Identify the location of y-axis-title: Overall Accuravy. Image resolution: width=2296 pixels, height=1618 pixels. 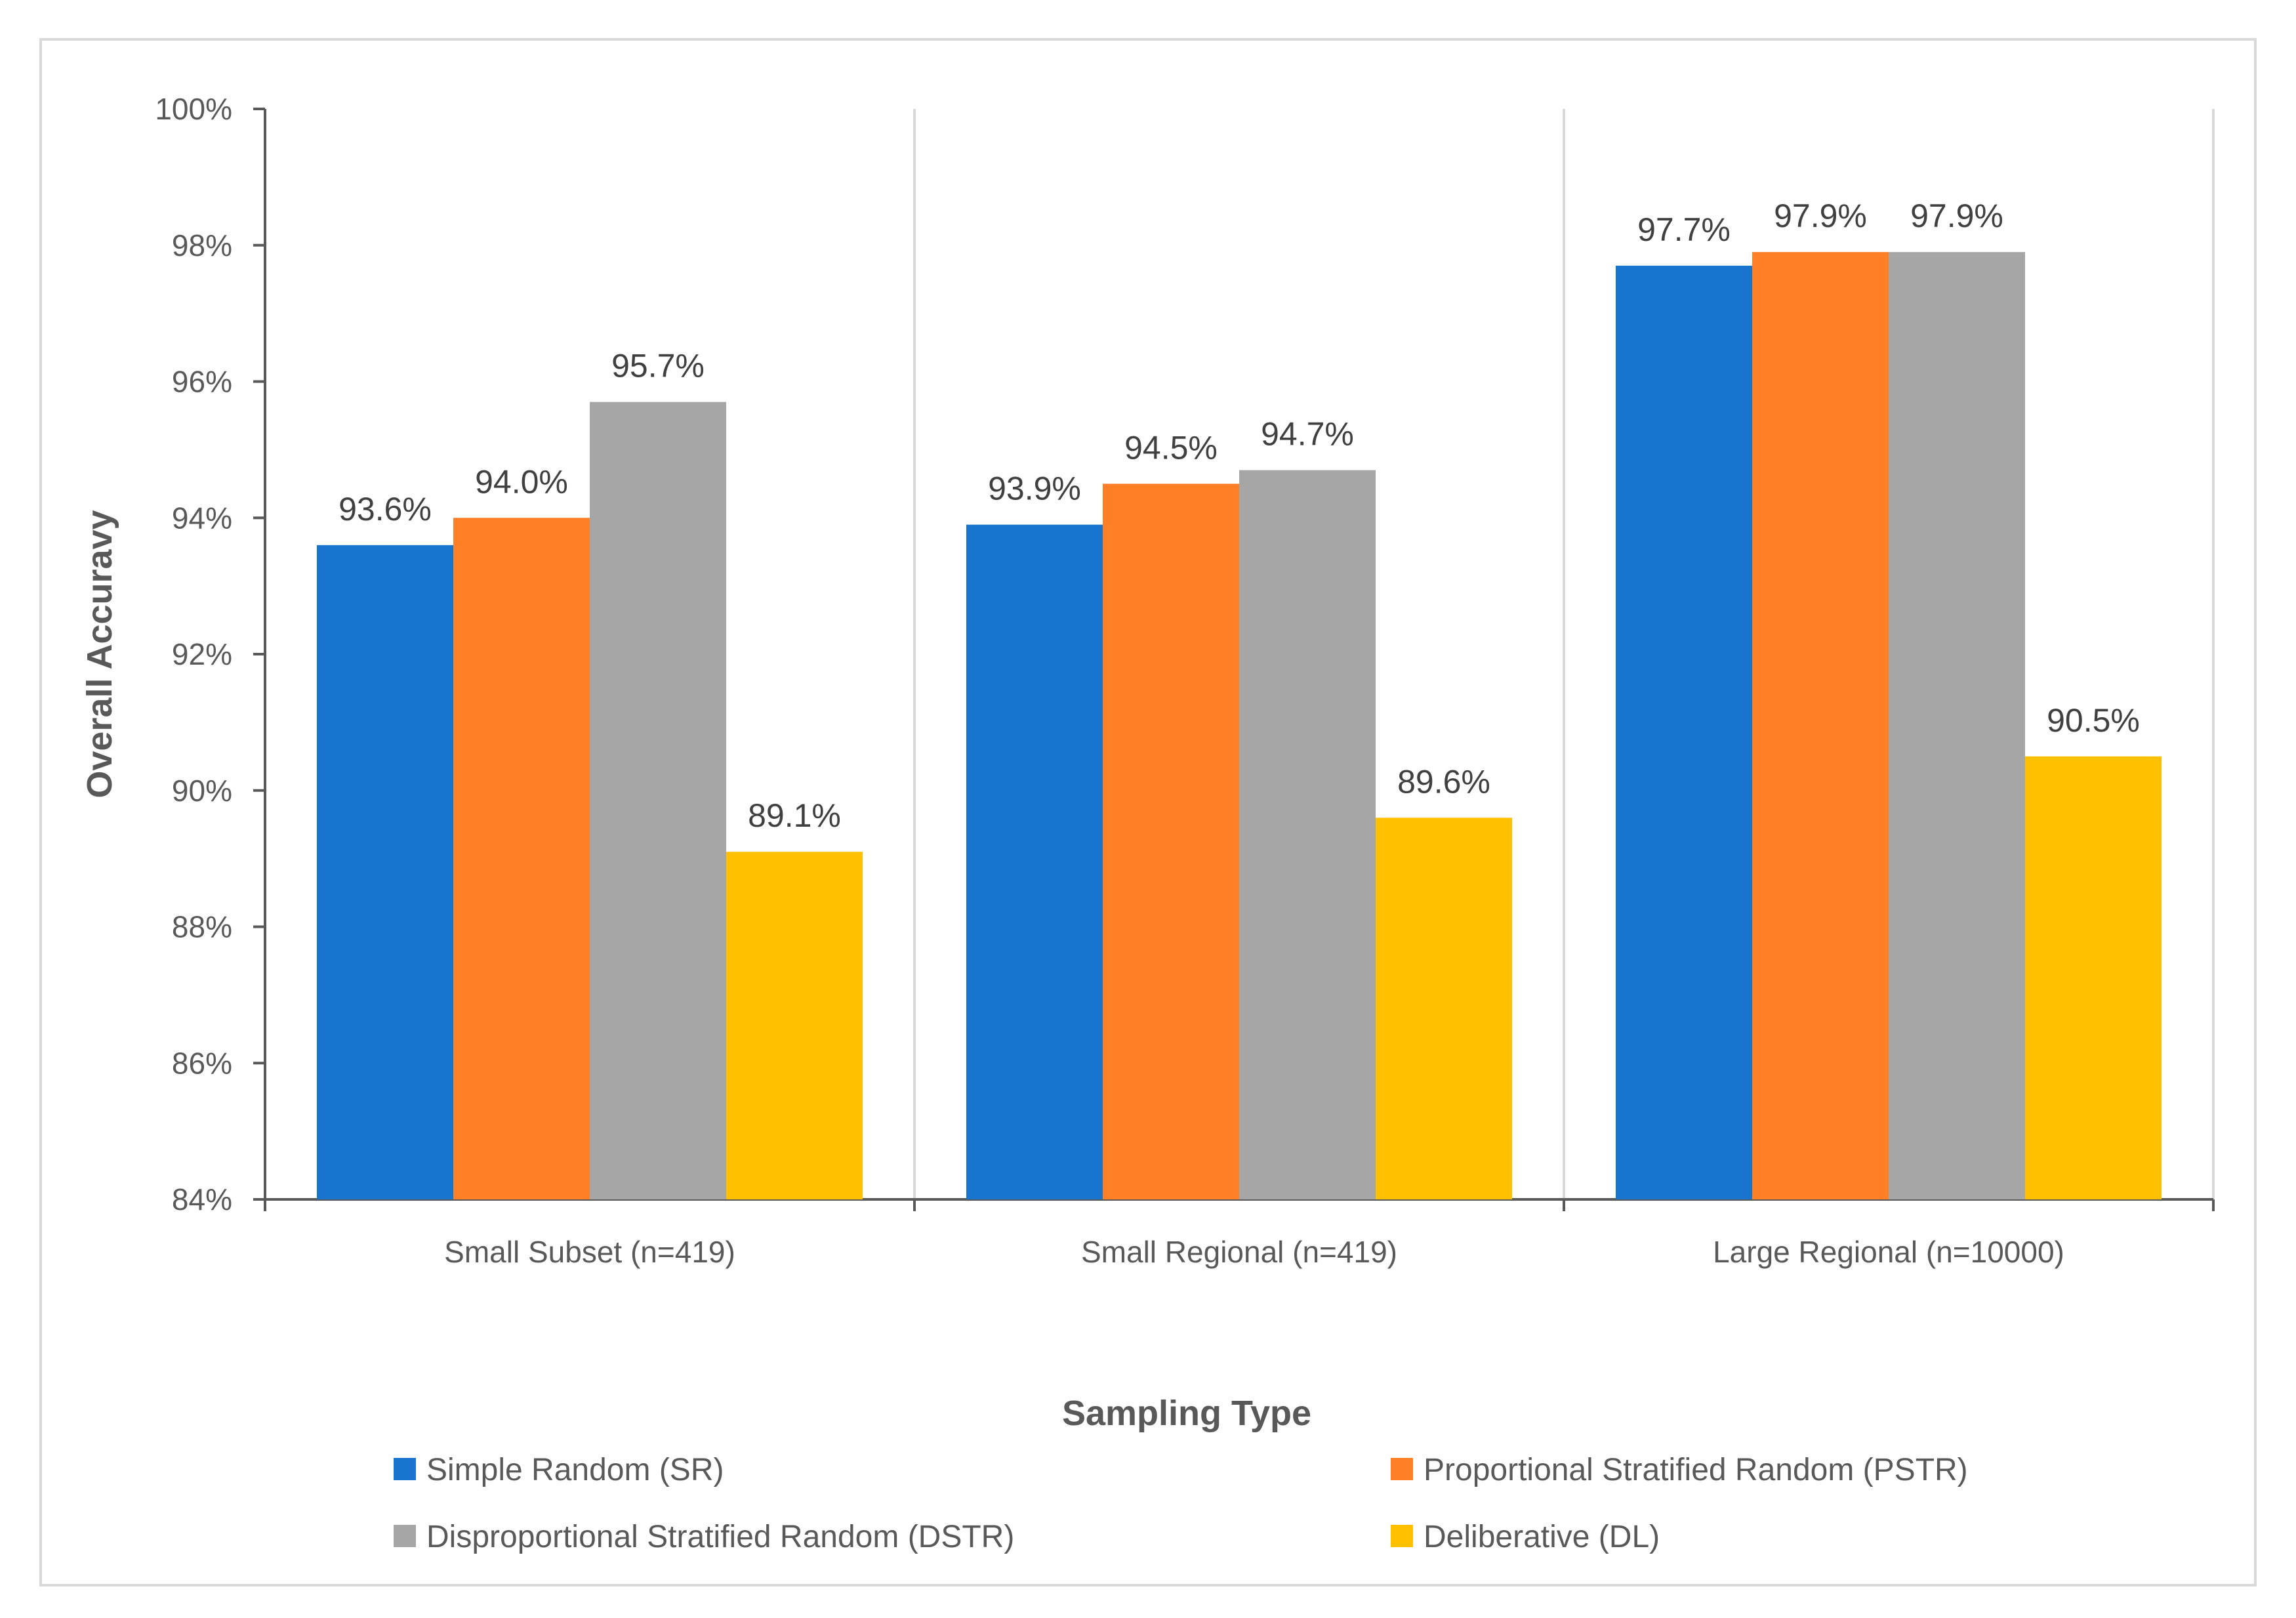
(100, 654).